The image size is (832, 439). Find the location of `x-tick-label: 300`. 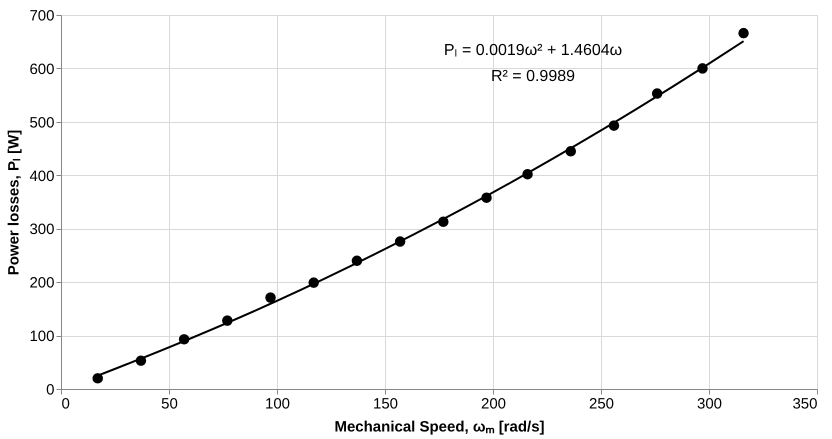

x-tick-label: 300 is located at coordinates (709, 404).